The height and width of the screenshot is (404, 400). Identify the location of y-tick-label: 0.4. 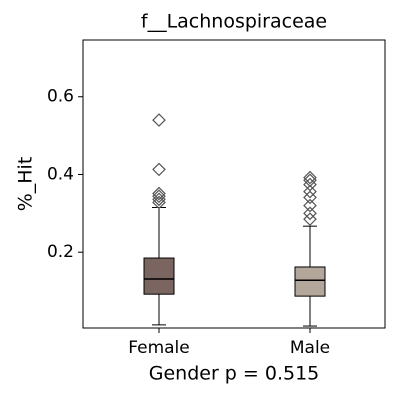
(60, 174).